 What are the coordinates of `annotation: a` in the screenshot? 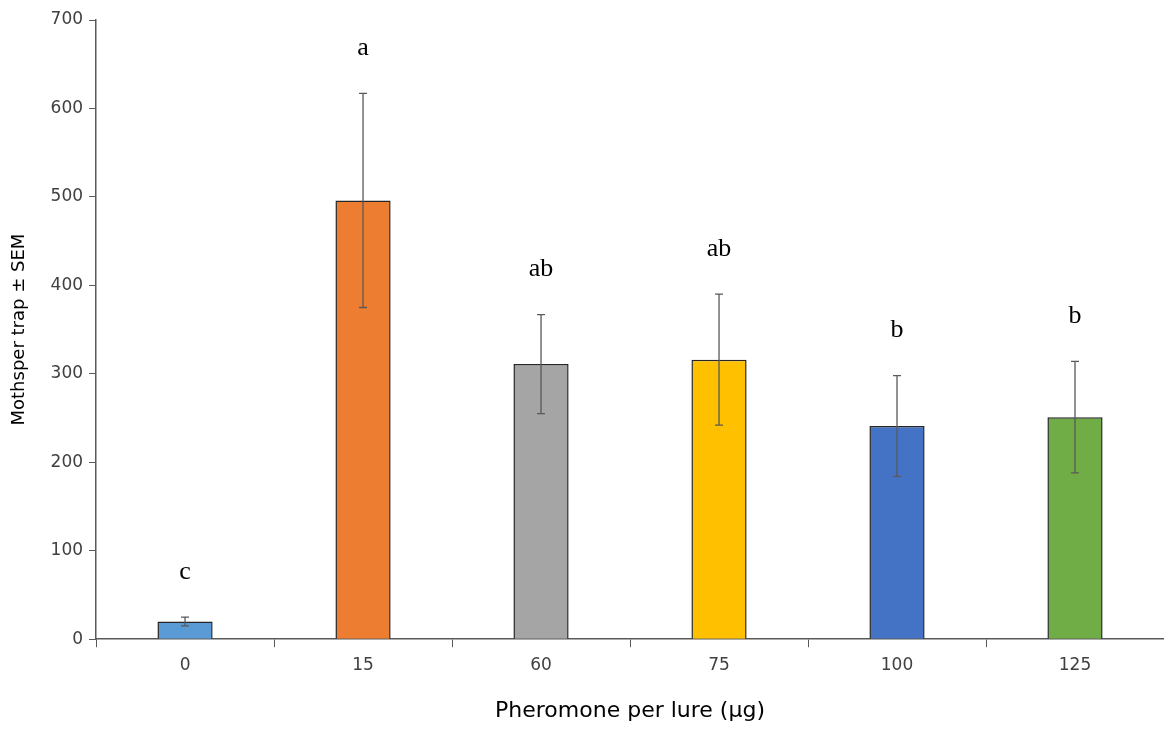 It's located at (363, 47).